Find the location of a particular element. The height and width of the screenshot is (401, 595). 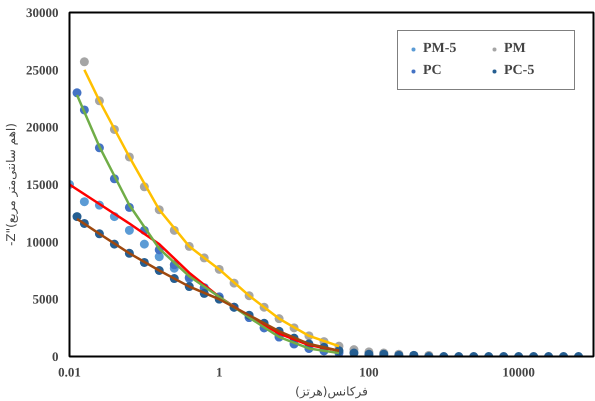

y-tick-label: 25000 is located at coordinates (42, 70).